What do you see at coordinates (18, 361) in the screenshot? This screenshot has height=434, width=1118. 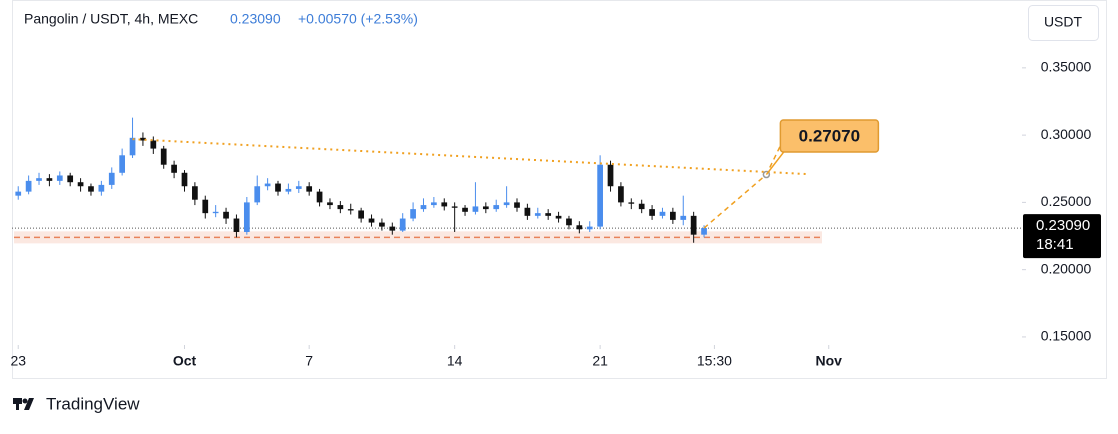 I see `x-tick-label: 23` at bounding box center [18, 361].